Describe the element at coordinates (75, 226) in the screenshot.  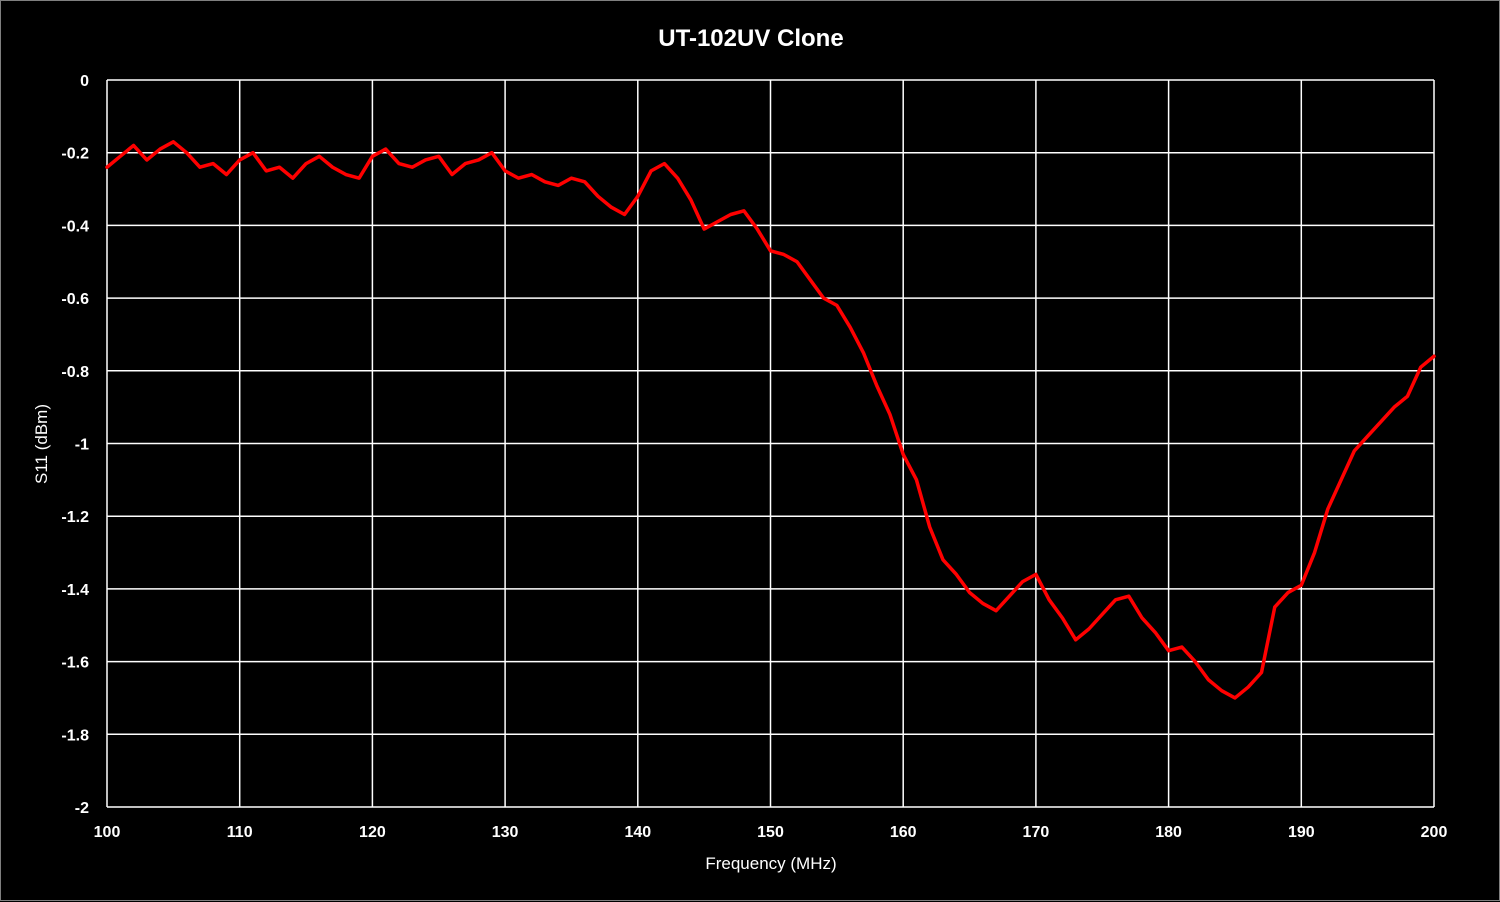
I see `y-tick-label-2: -0.4` at that location.